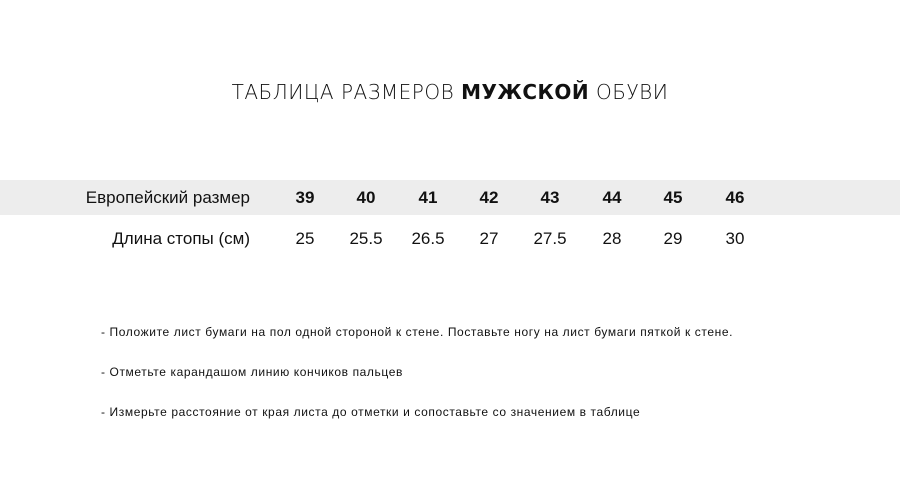 Image resolution: width=900 pixels, height=500 pixels. Describe the element at coordinates (489, 197) in the screenshot. I see `table-cell: 42` at that location.